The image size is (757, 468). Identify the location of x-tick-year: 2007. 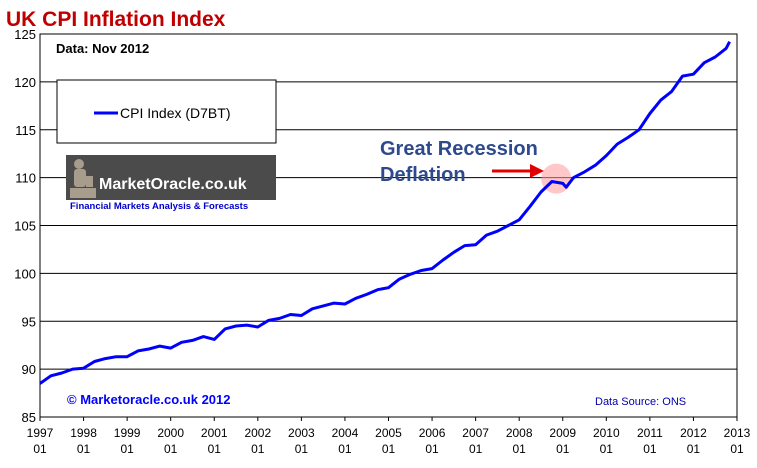
(475, 433).